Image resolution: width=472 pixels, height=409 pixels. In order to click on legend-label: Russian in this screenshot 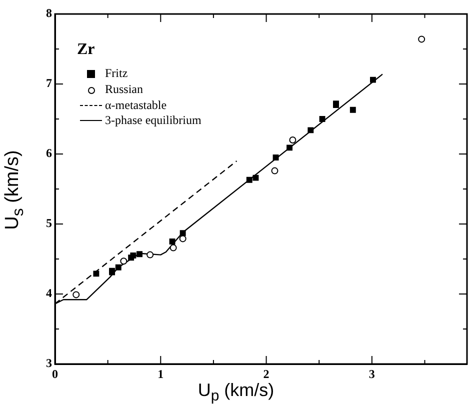, I will do `click(124, 89)`.